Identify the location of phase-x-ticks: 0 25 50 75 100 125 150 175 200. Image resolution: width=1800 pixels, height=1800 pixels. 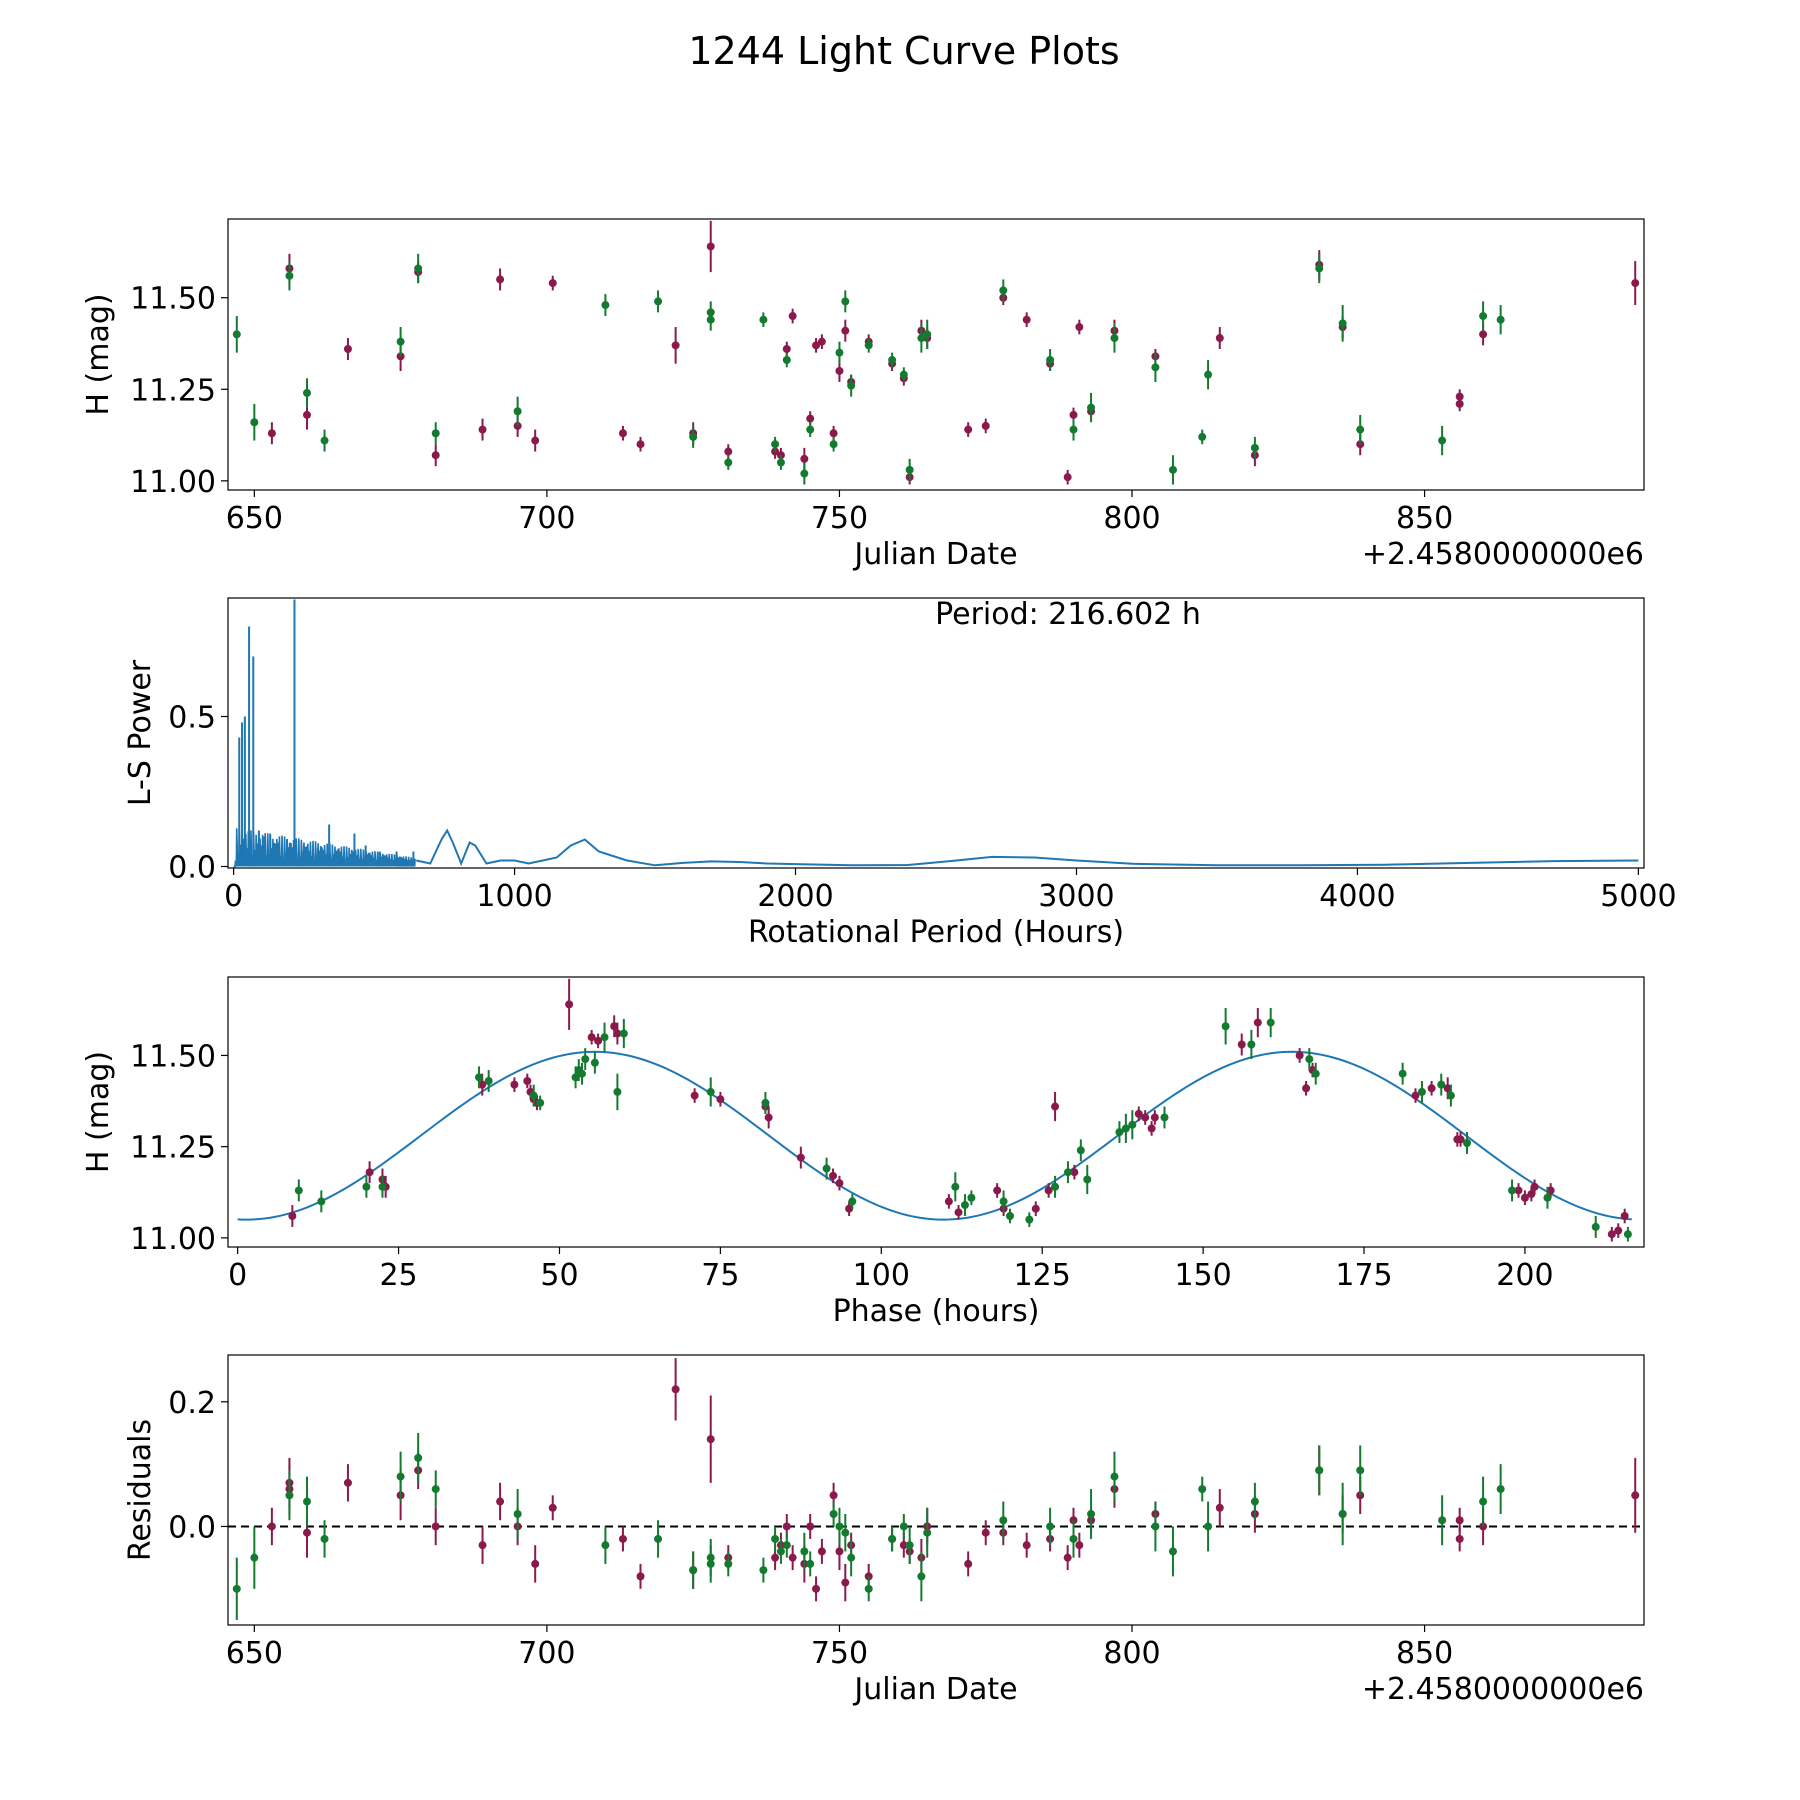
(891, 1270).